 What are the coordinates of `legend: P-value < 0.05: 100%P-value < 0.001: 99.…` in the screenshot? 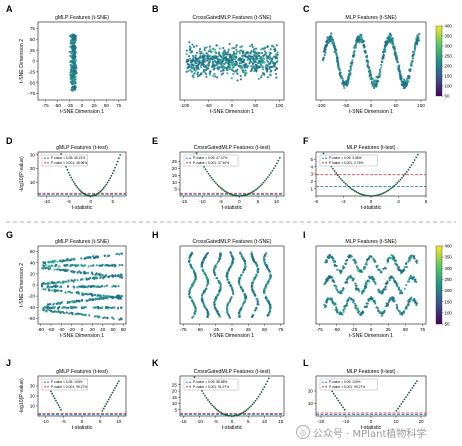 It's located at (64, 384).